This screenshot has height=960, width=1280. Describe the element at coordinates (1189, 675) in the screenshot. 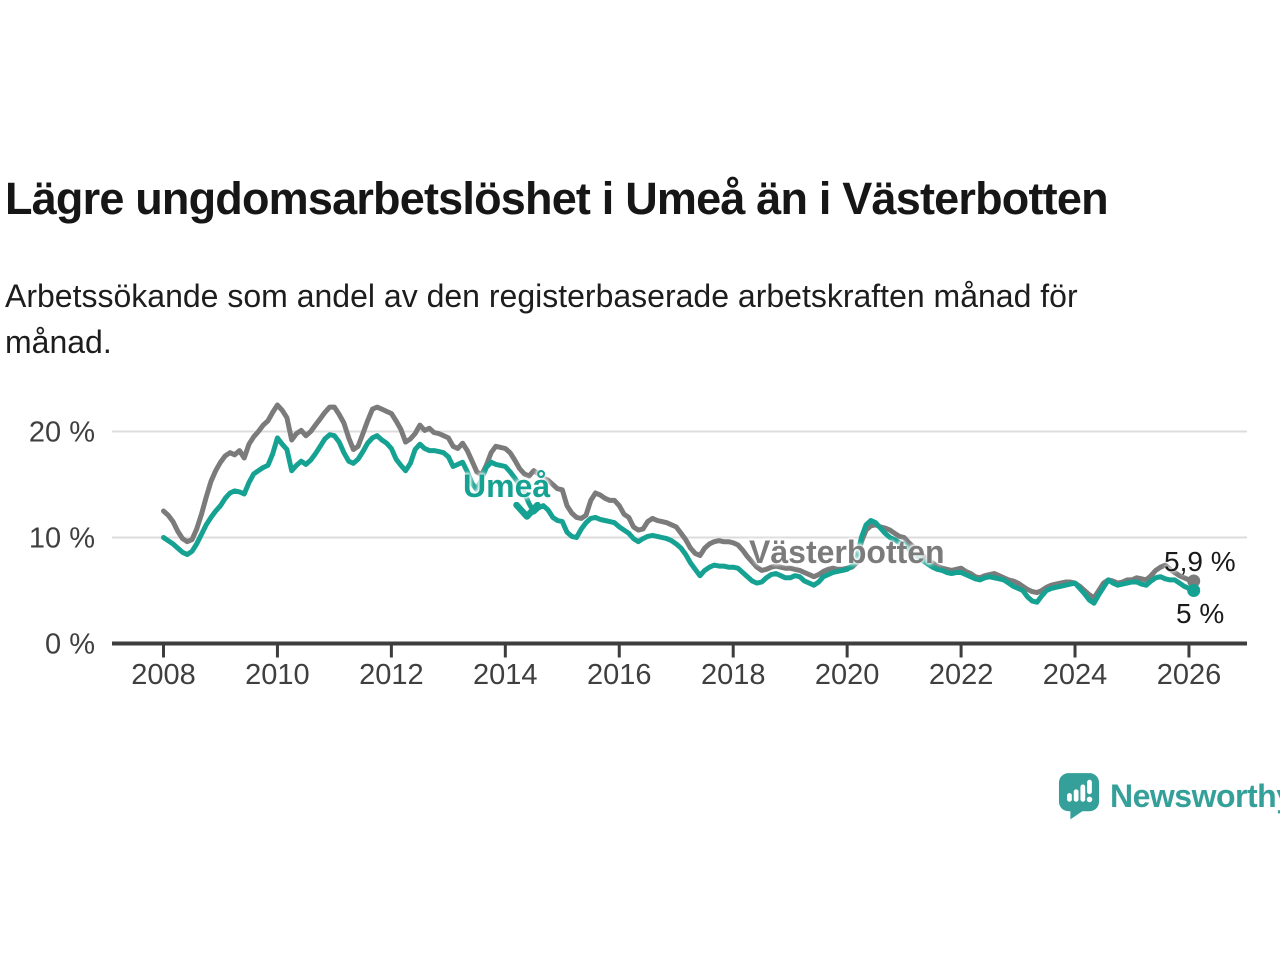

I see `x-tick-label: 2026` at that location.